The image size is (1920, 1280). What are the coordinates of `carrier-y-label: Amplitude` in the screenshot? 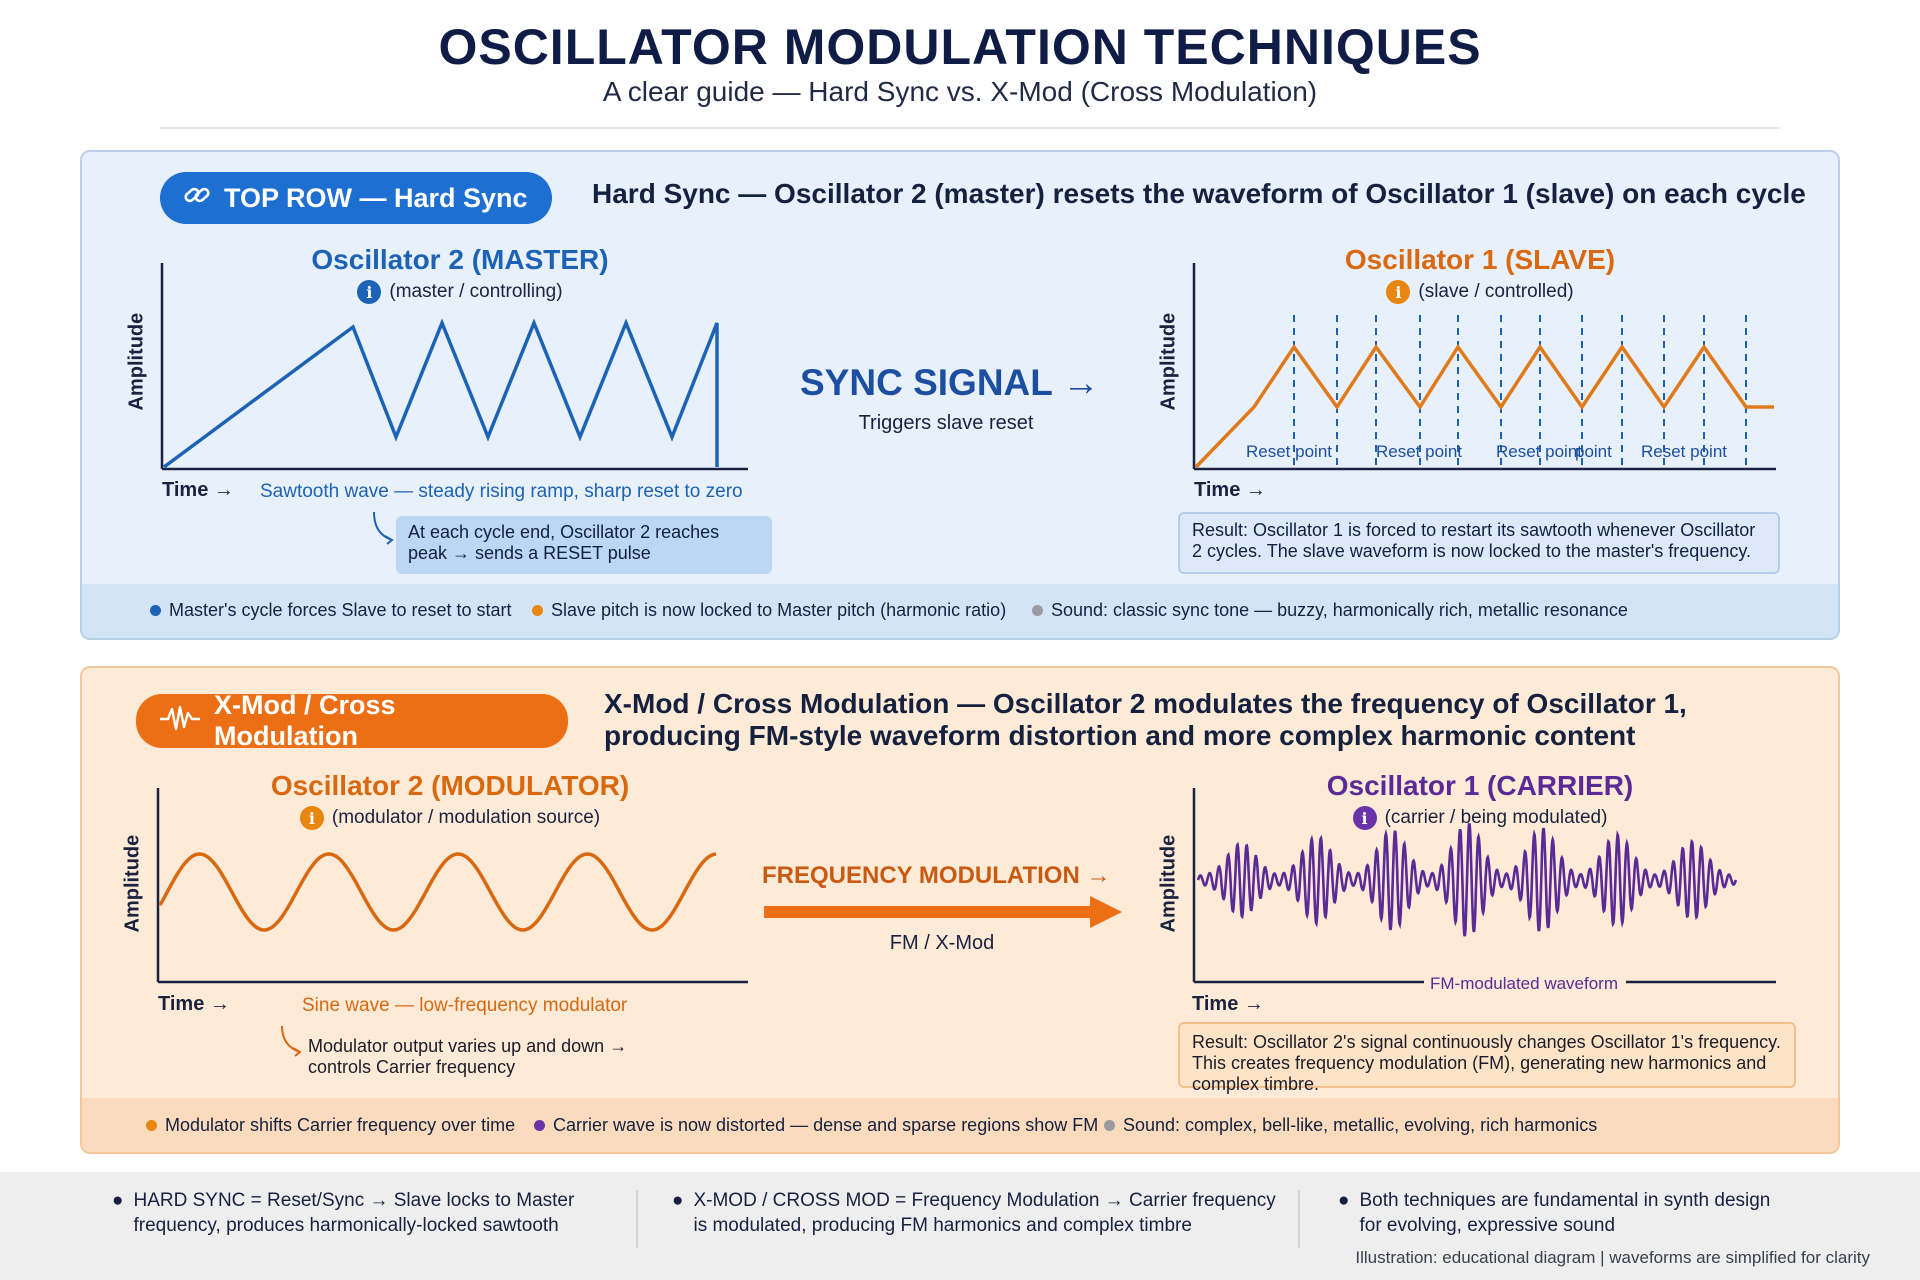 It's located at (1168, 883).